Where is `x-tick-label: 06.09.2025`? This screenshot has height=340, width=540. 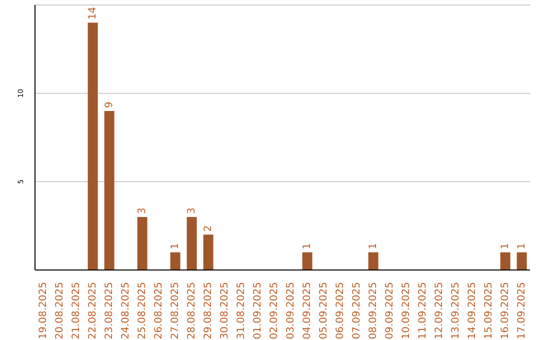 x-tick-label: 06.09.2025 is located at coordinates (340, 311).